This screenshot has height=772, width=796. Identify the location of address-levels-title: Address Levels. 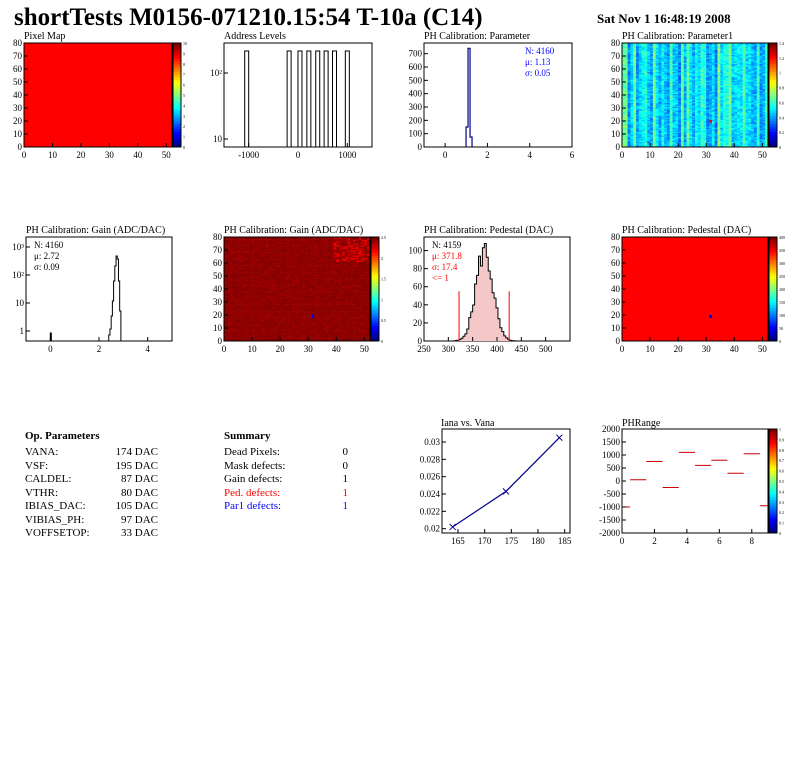
(255, 36).